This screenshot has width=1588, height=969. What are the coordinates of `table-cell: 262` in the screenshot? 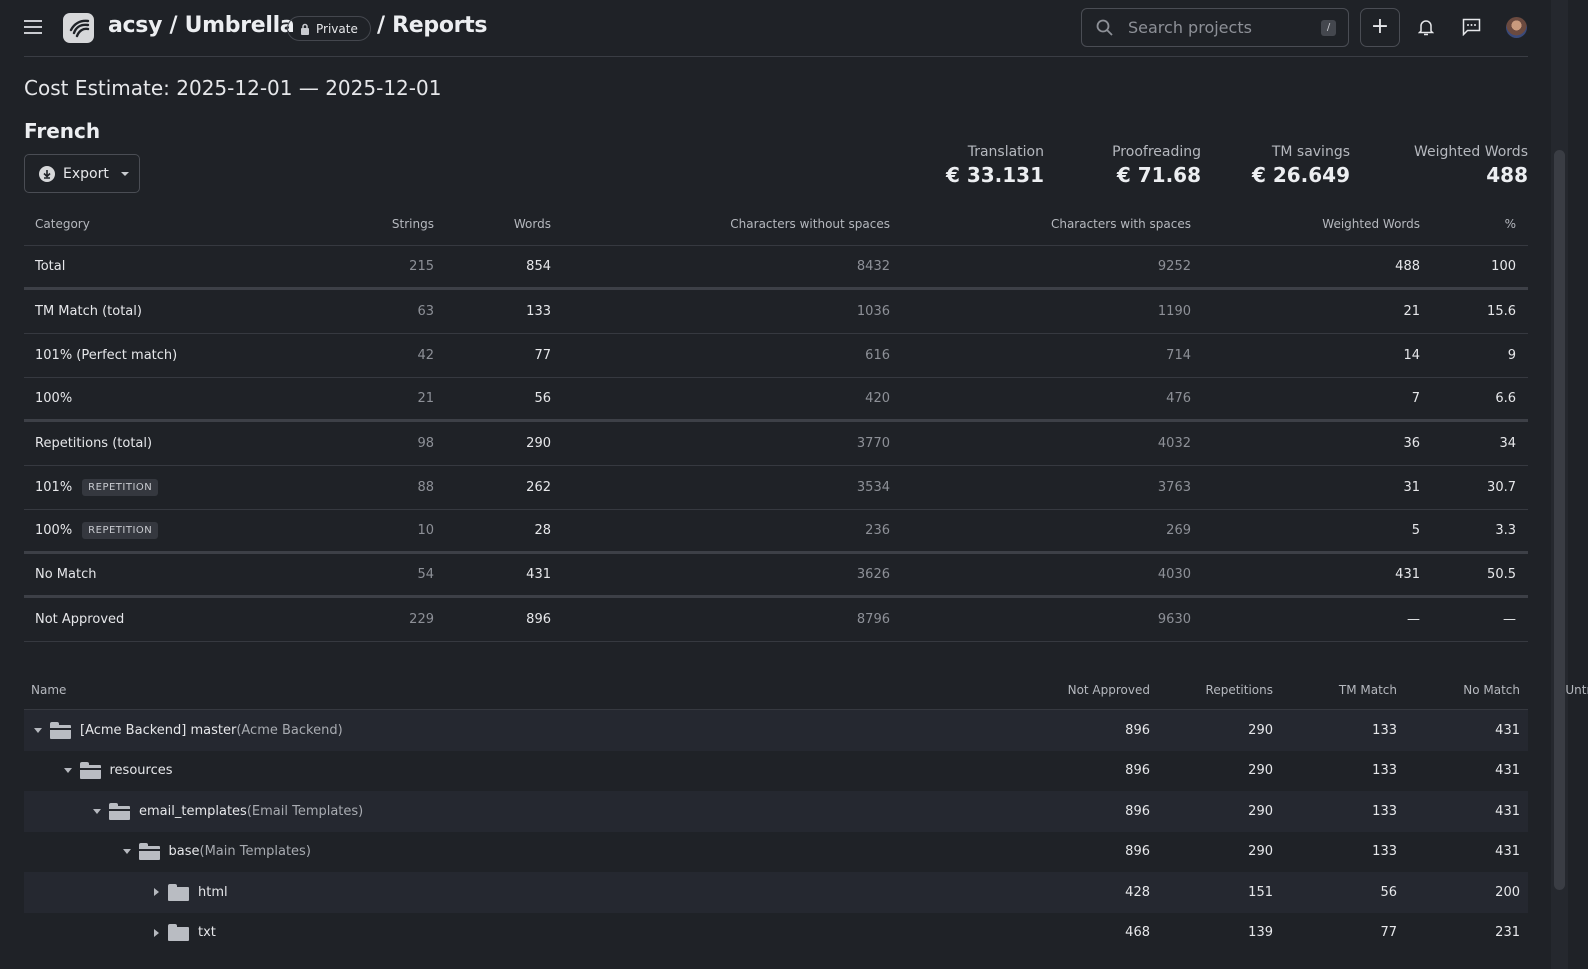 It's located at (538, 487).